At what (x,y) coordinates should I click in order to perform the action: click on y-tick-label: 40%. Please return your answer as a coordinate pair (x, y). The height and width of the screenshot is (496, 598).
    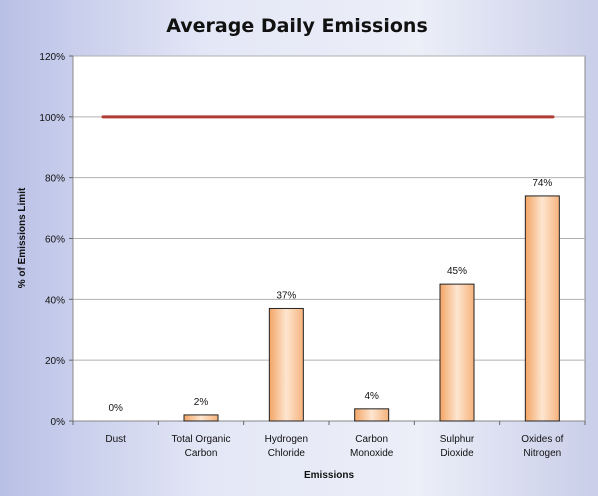
    Looking at the image, I should click on (55, 300).